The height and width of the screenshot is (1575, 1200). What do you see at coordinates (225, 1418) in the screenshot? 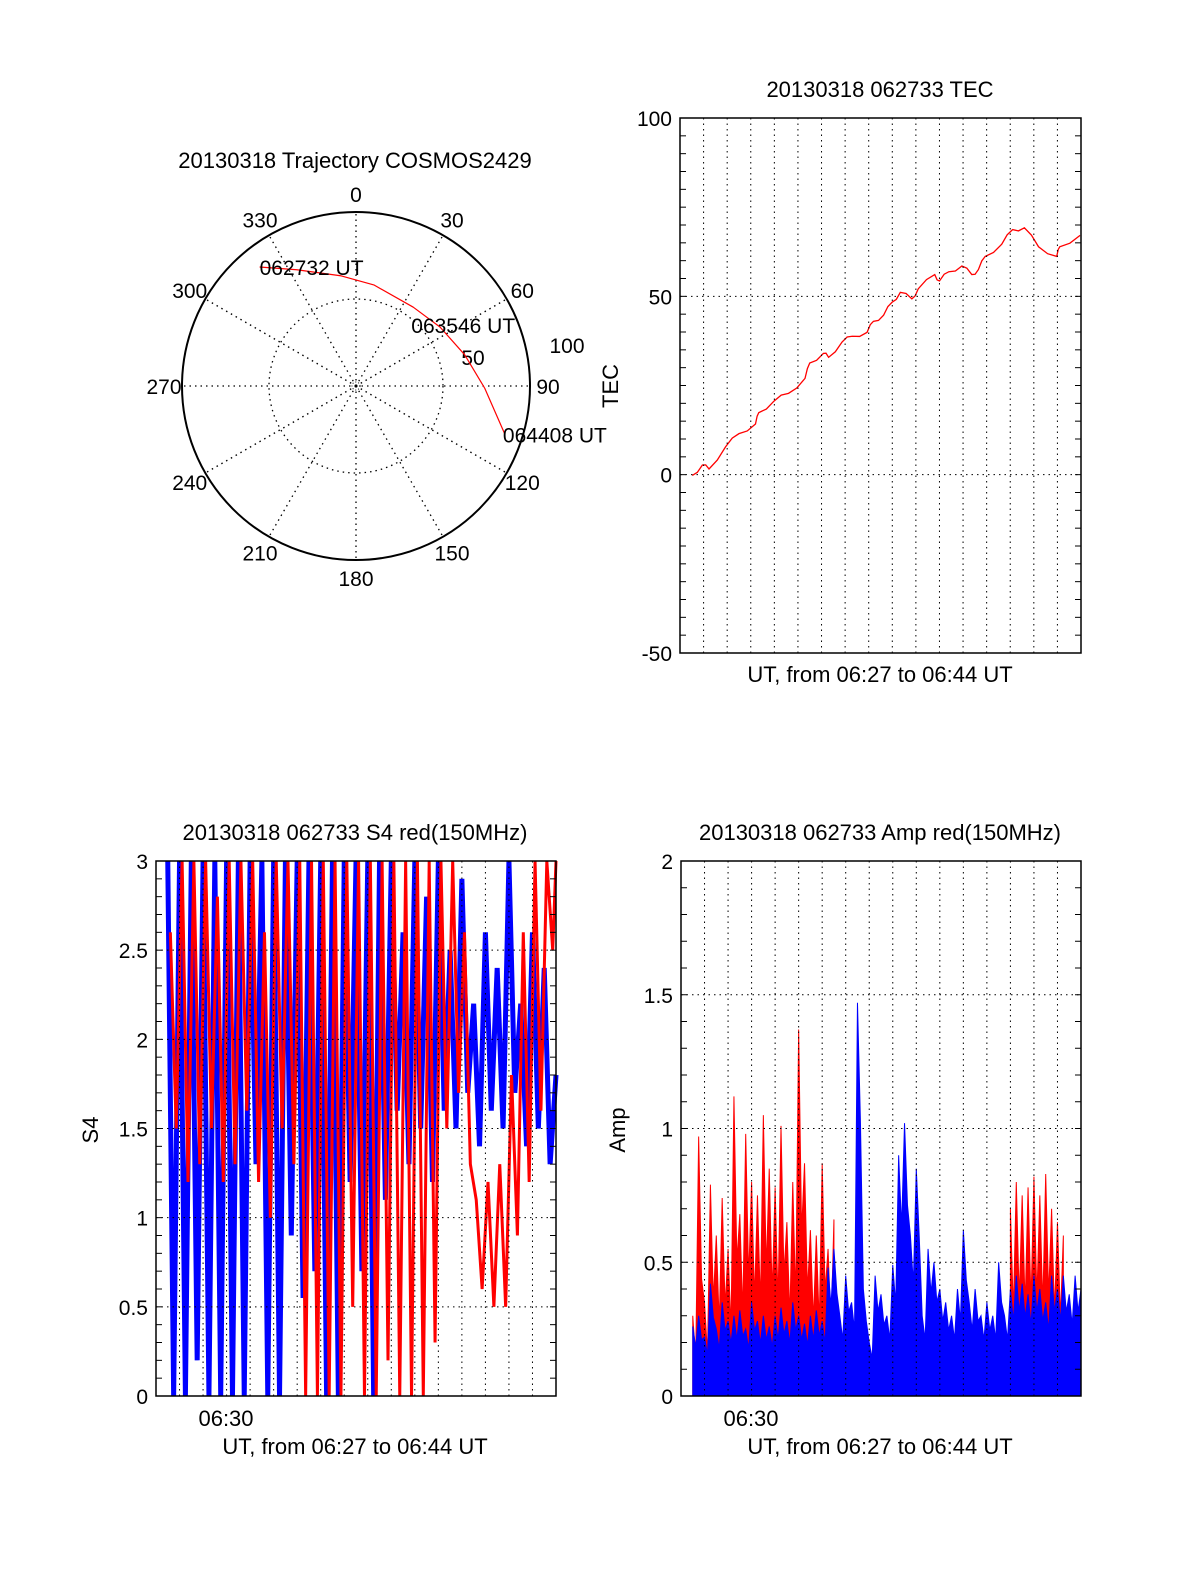
I see `s4-xtick-label: 06:30` at bounding box center [225, 1418].